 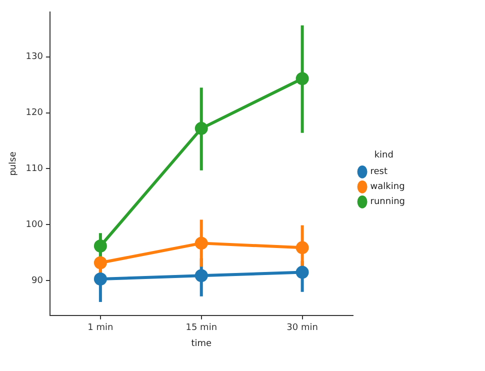 What do you see at coordinates (35, 57) in the screenshot?
I see `y-tick-label: 130` at bounding box center [35, 57].